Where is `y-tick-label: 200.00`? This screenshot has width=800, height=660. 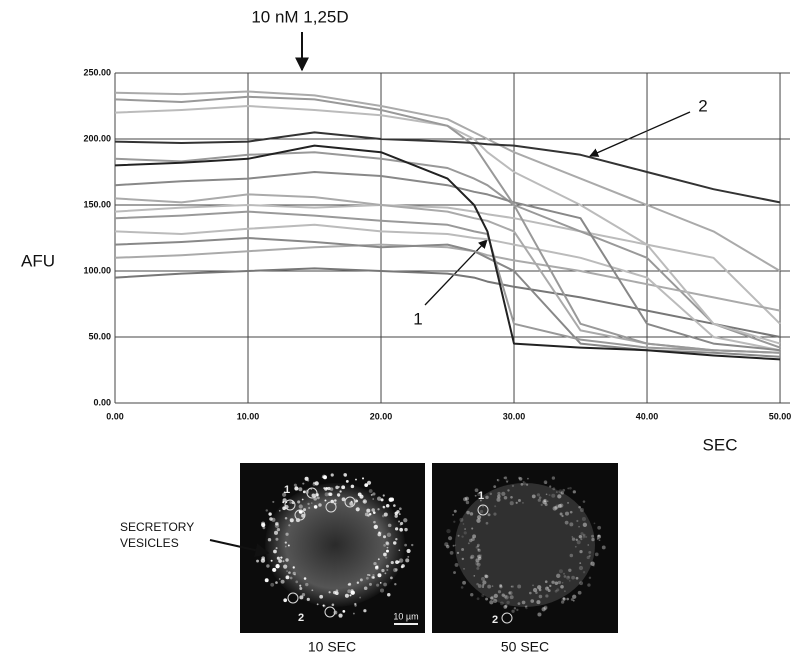
y-tick-label: 200.00 is located at coordinates (97, 138).